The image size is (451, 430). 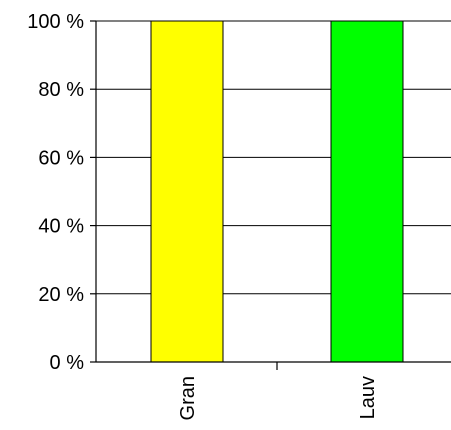 I want to click on y-tick-label: 100 %, so click(x=55, y=22).